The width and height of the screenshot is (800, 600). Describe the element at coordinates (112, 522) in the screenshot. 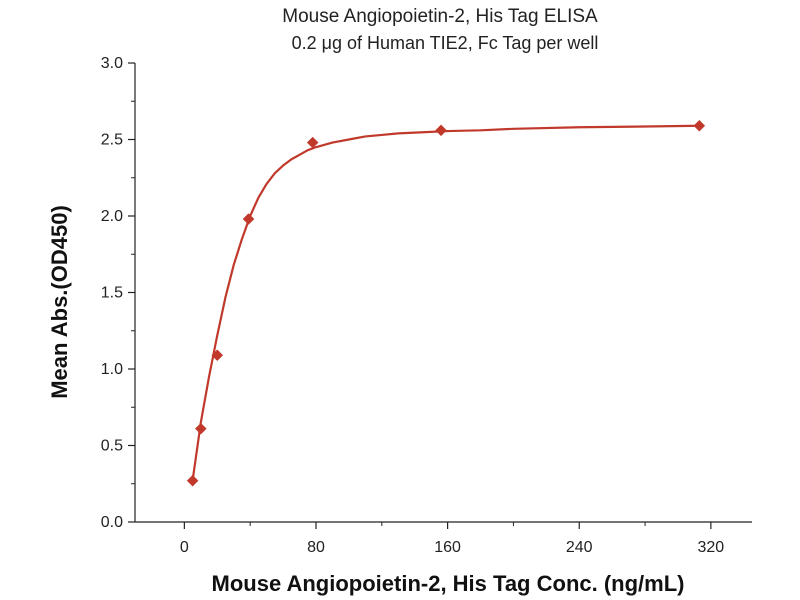

I see `y-tick-label: 0.0` at that location.